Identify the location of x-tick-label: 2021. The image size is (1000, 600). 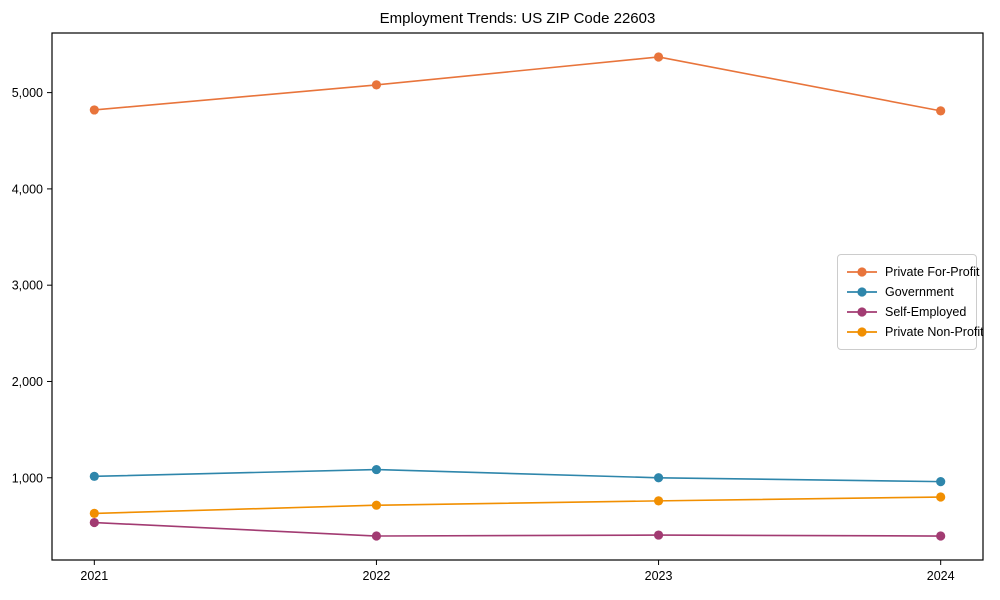
(94, 576).